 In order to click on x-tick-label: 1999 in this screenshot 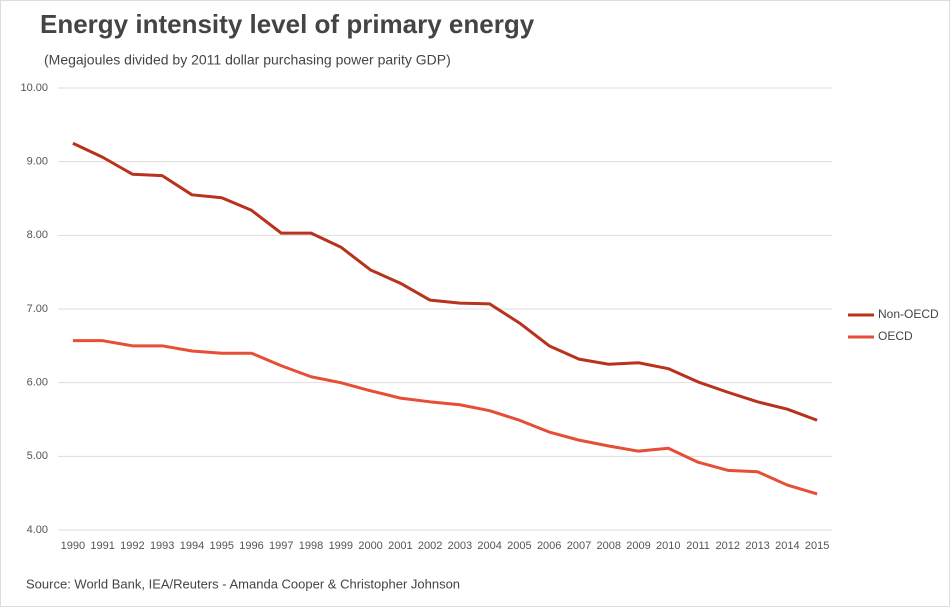, I will do `click(341, 546)`.